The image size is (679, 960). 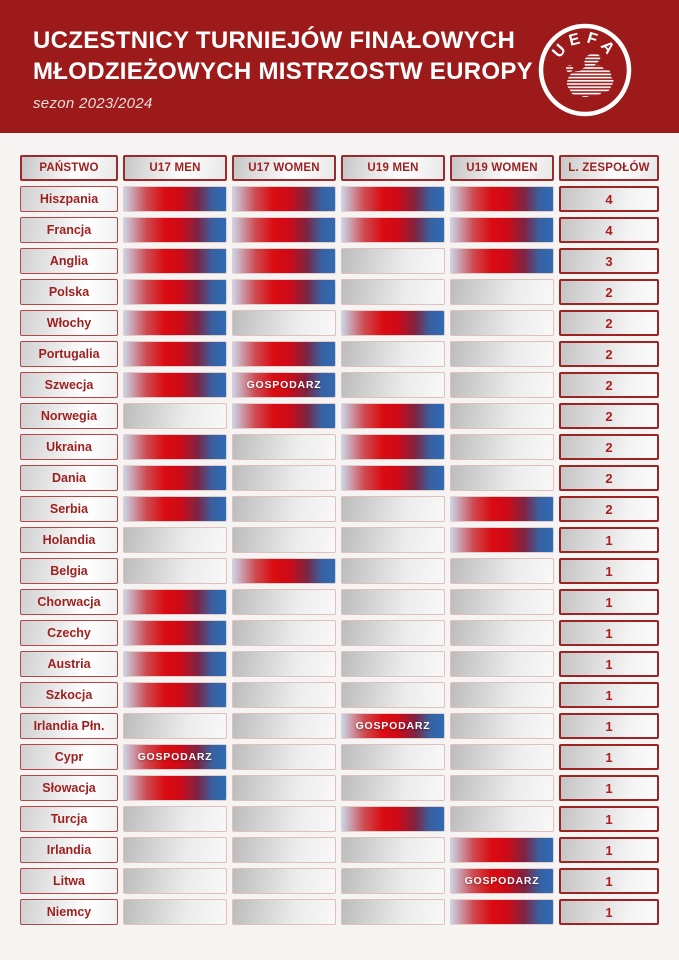 What do you see at coordinates (284, 385) in the screenshot?
I see `tournament-cell-u17_women: GOSPODARZ` at bounding box center [284, 385].